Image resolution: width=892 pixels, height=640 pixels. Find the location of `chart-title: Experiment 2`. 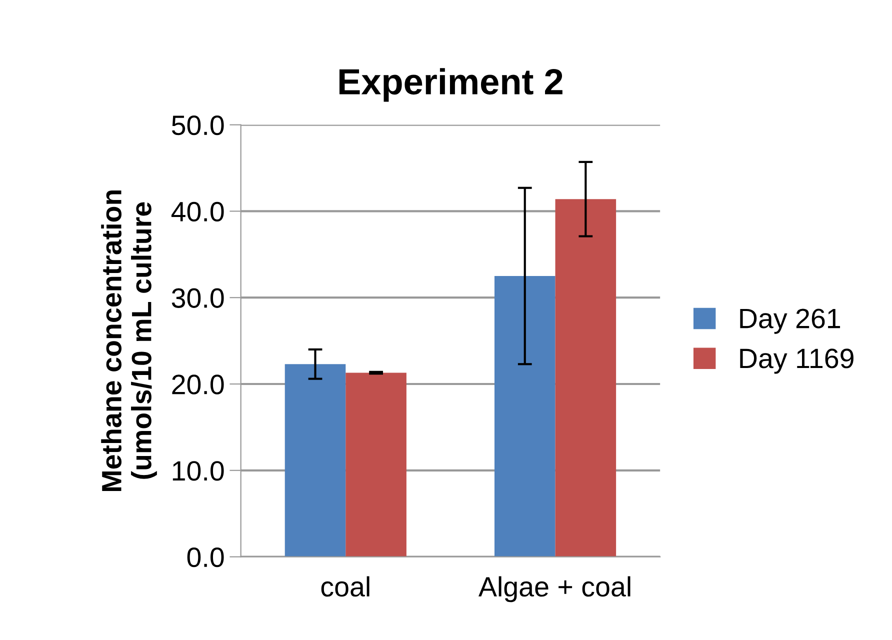

chart-title: Experiment 2 is located at coordinates (450, 85).